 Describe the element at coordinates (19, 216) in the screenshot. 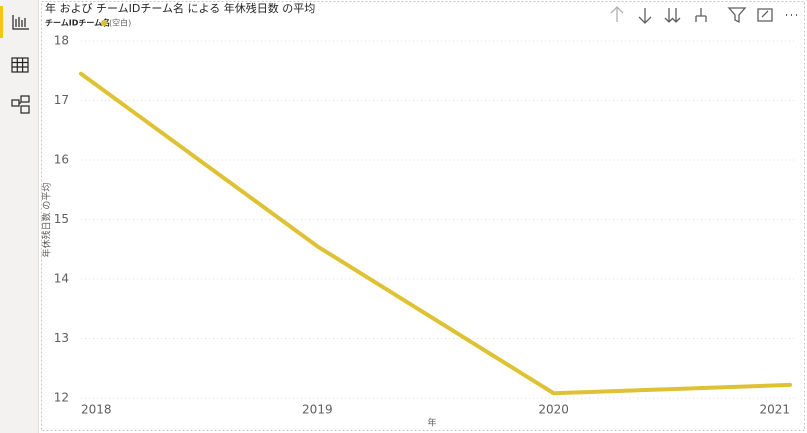

I see `sidebar` at that location.